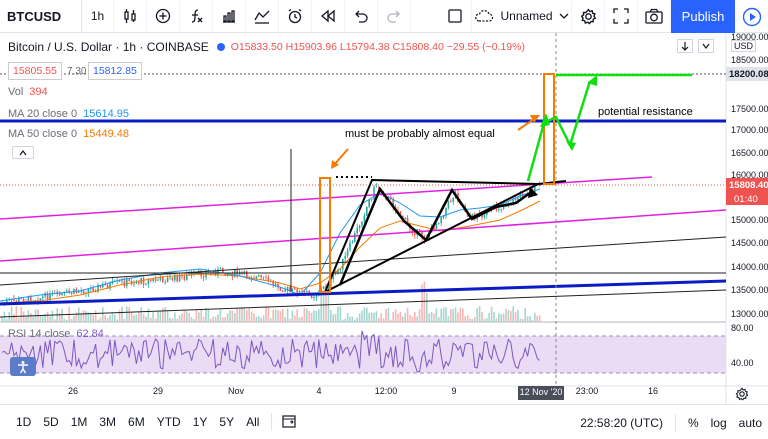  What do you see at coordinates (685, 46) in the screenshot?
I see `axis-scroll-button` at bounding box center [685, 46].